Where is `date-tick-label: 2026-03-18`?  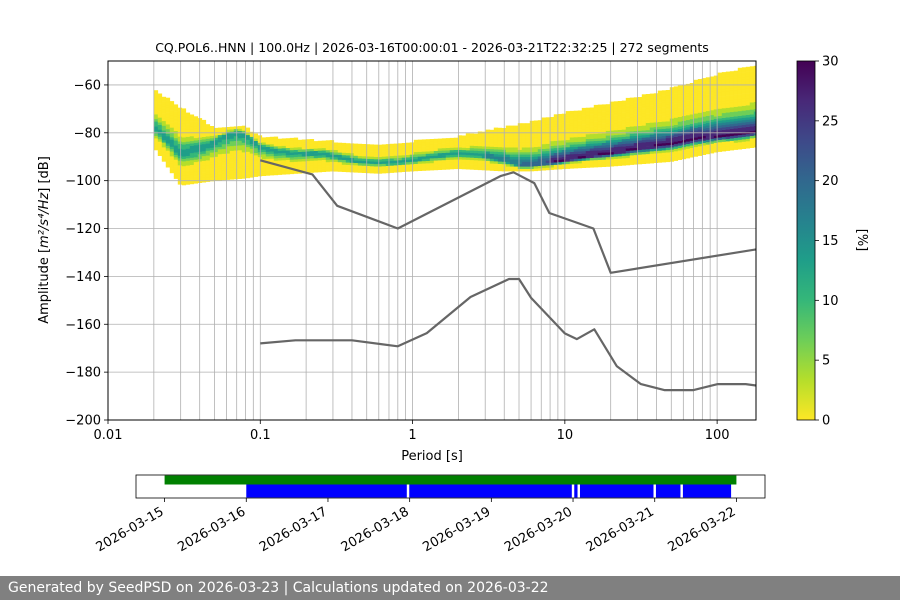 date-tick-label: 2026-03-18 is located at coordinates (375, 529).